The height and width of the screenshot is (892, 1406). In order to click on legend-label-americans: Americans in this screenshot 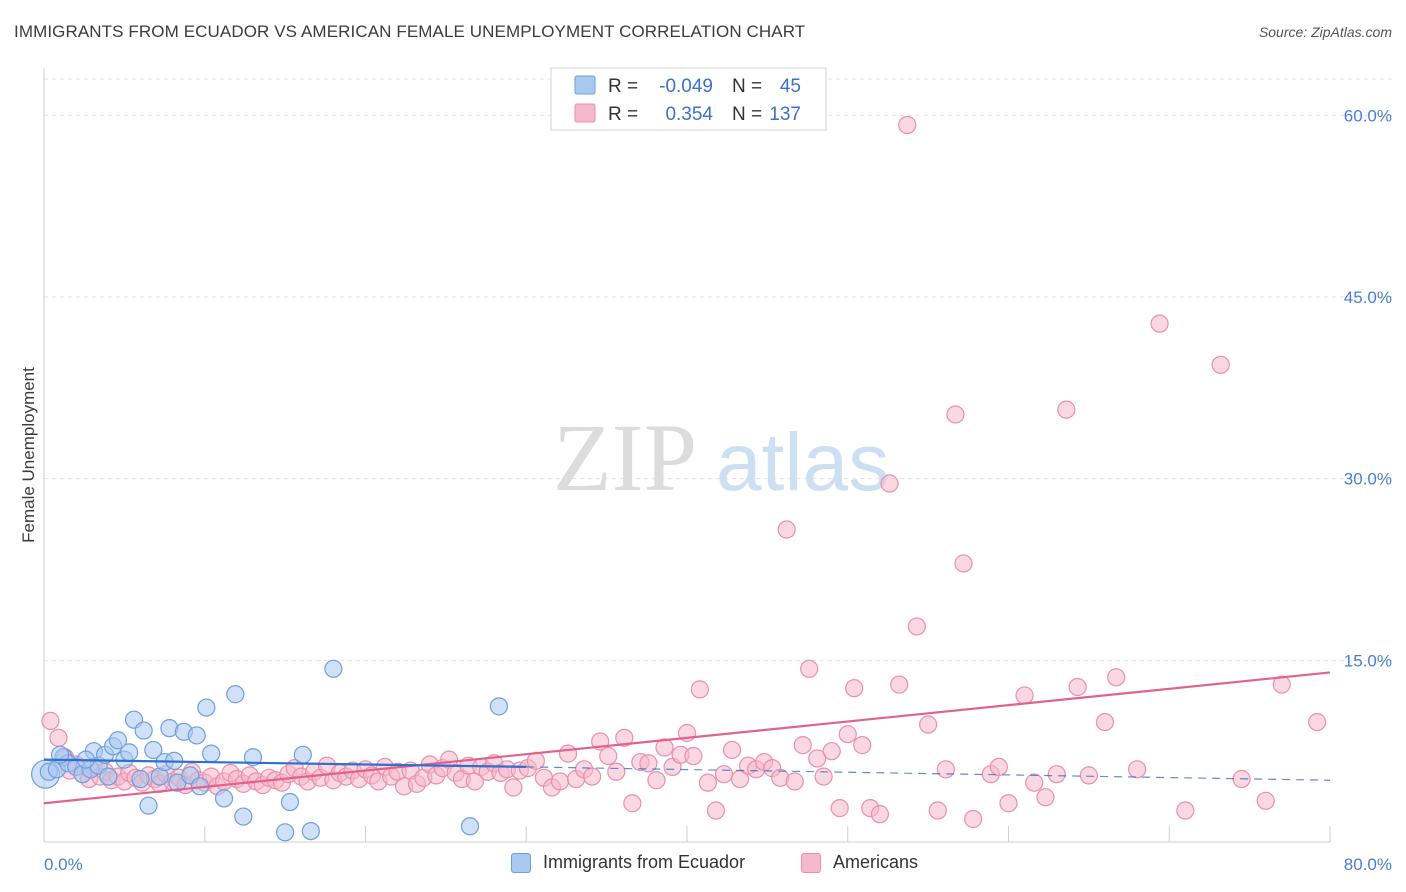, I will do `click(876, 862)`.